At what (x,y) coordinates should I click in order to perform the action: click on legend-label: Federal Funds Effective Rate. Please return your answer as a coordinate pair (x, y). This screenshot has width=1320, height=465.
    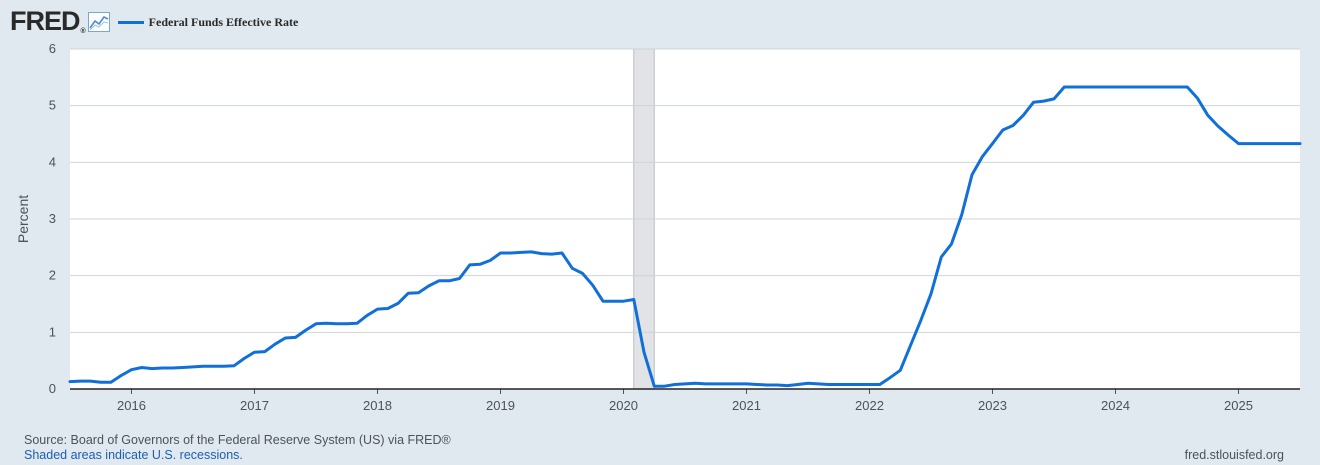
    Looking at the image, I should click on (223, 21).